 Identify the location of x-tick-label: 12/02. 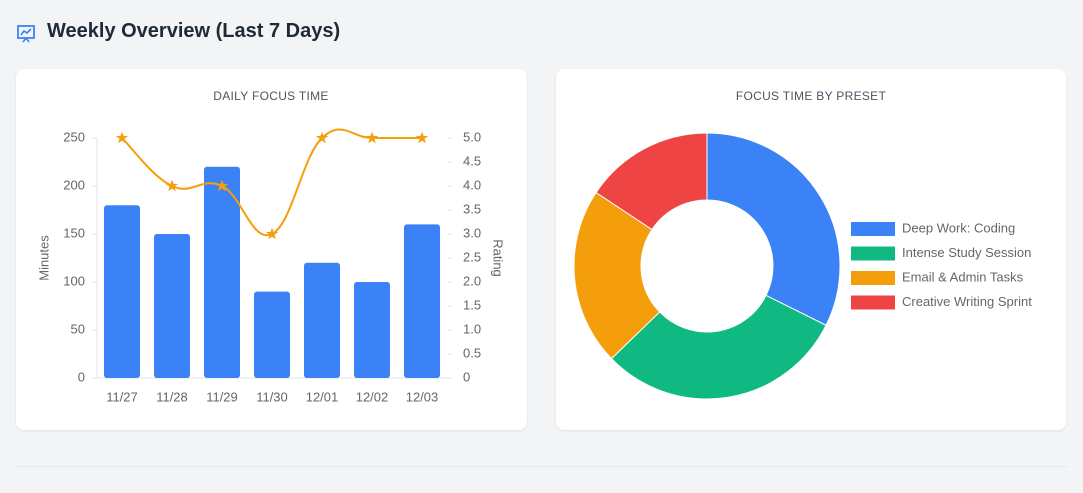
(372, 396).